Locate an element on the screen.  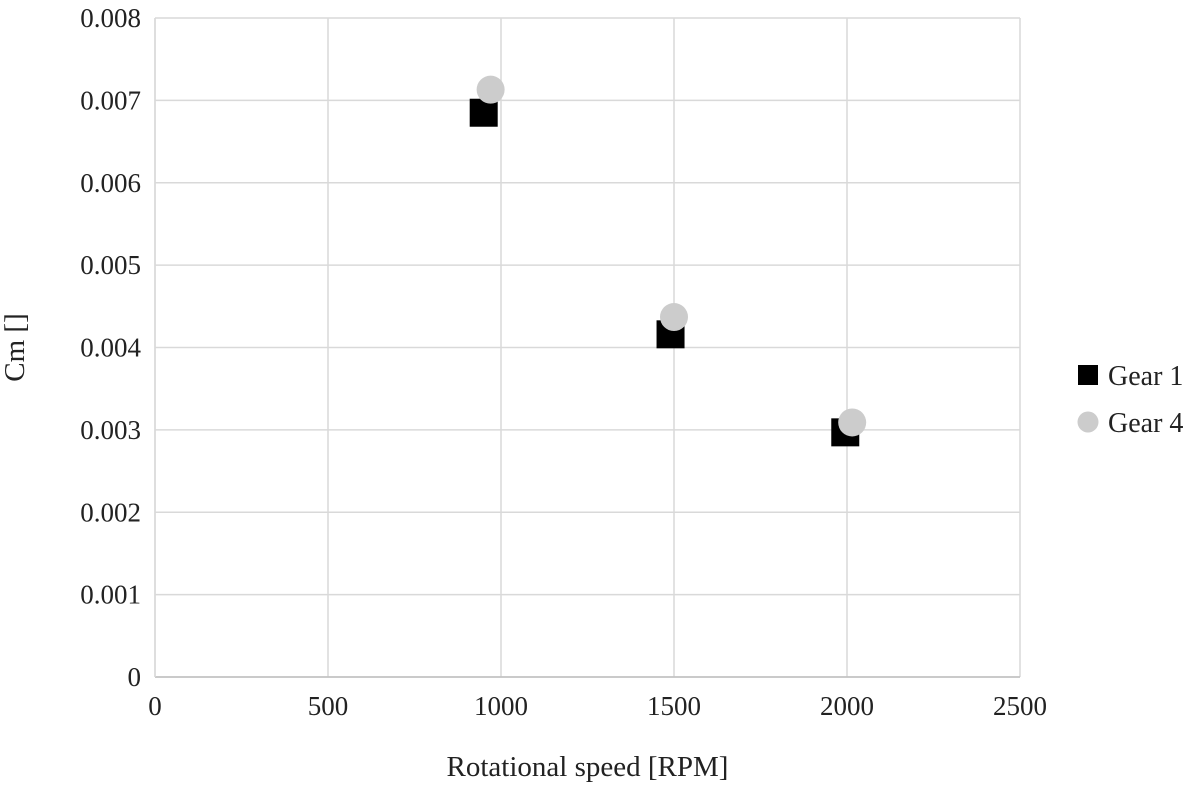
y-tick-label: 0.003 is located at coordinates (110, 430).